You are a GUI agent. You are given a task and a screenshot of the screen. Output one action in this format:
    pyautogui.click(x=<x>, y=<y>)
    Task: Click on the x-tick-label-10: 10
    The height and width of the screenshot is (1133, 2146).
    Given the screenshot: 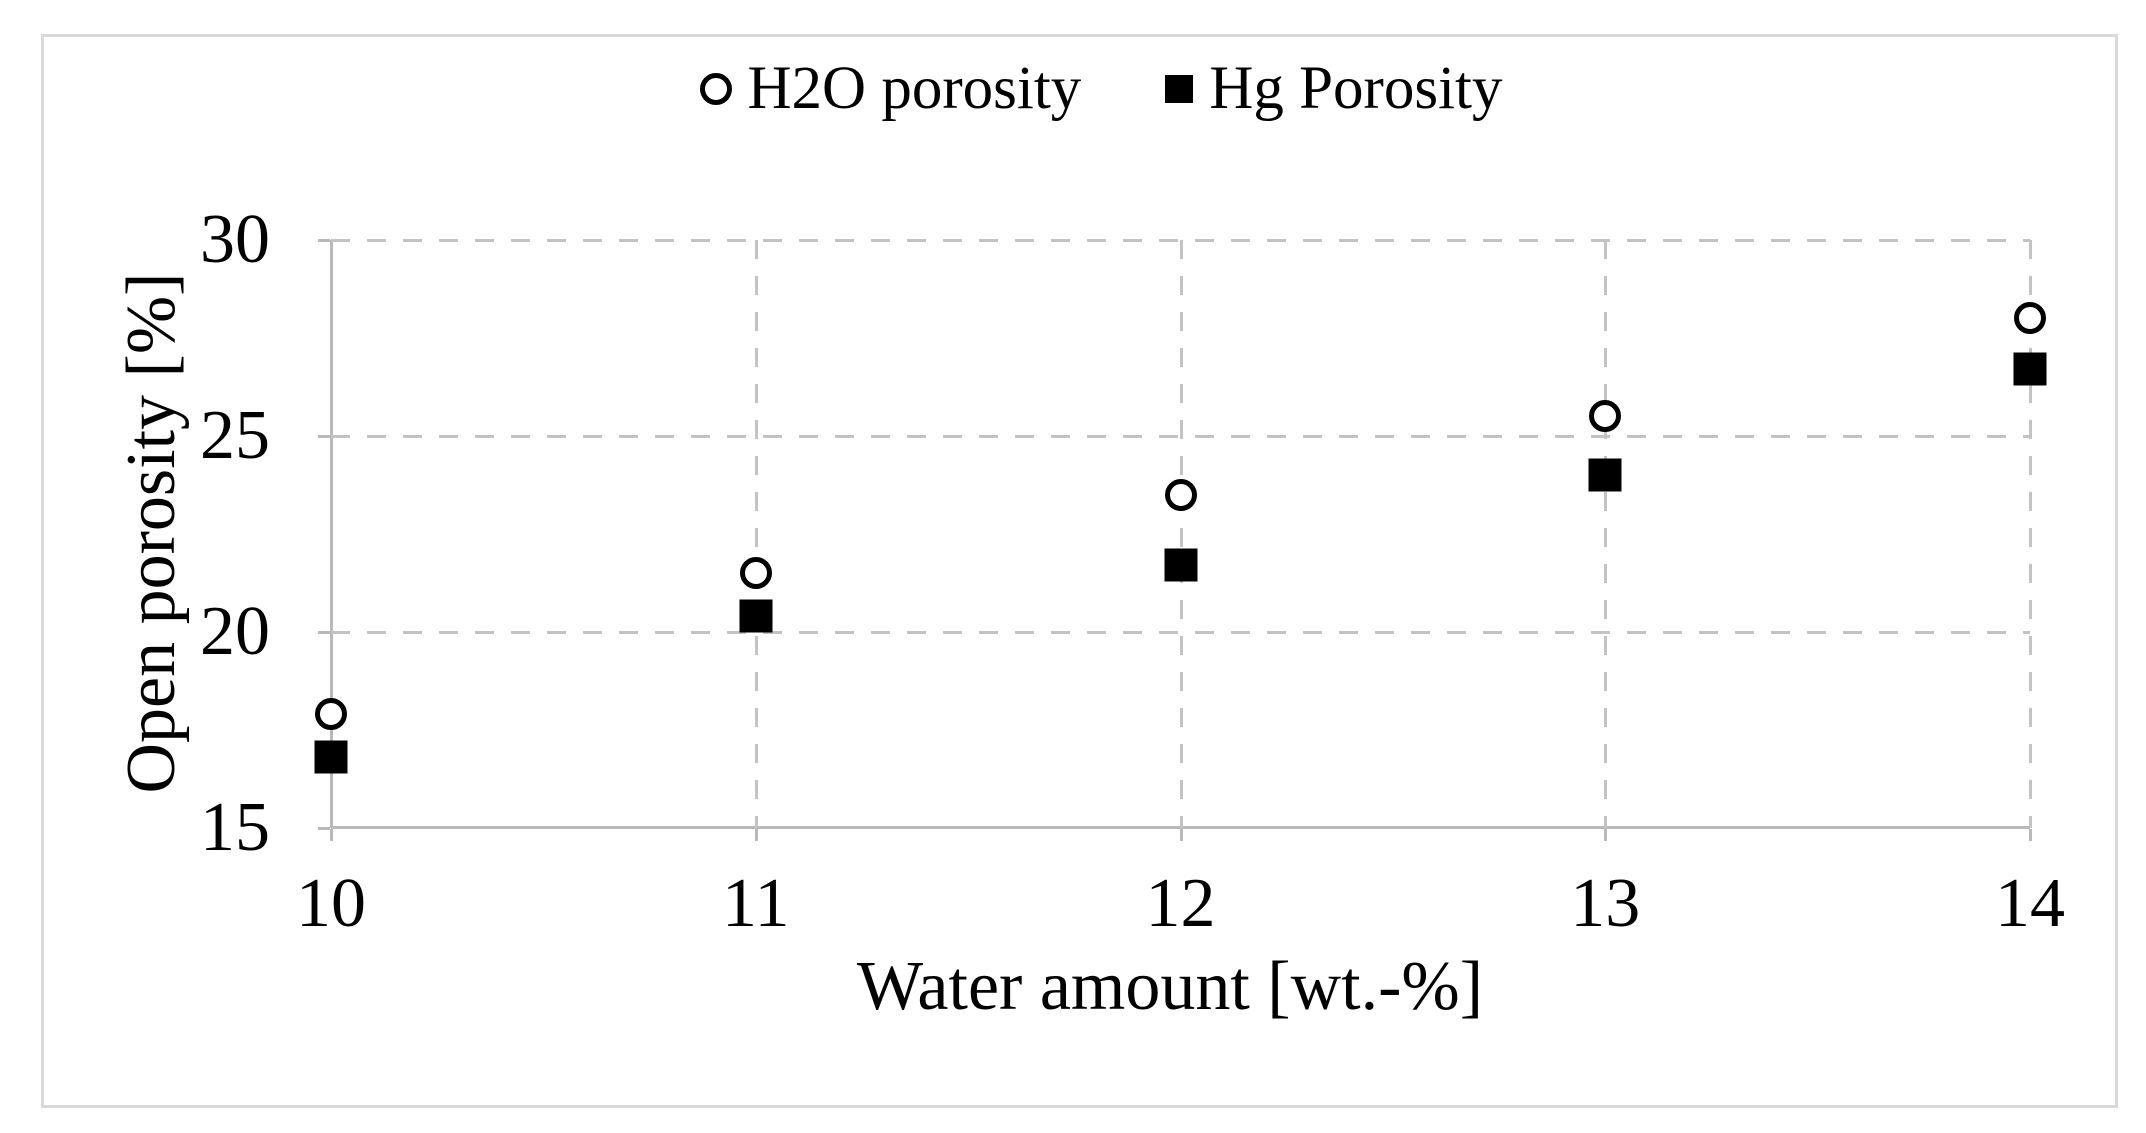 What is the action you would take?
    pyautogui.click(x=331, y=903)
    